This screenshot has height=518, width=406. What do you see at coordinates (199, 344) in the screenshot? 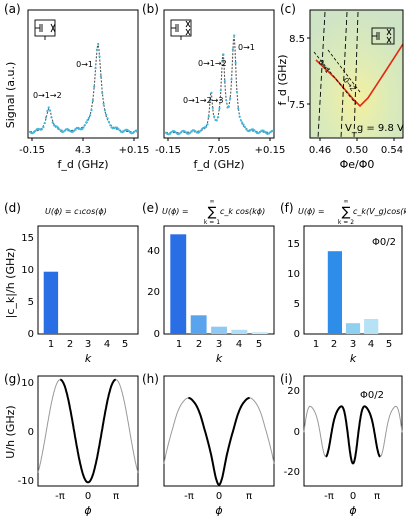
I see `panel-e-xtick-1: 2` at bounding box center [199, 344].